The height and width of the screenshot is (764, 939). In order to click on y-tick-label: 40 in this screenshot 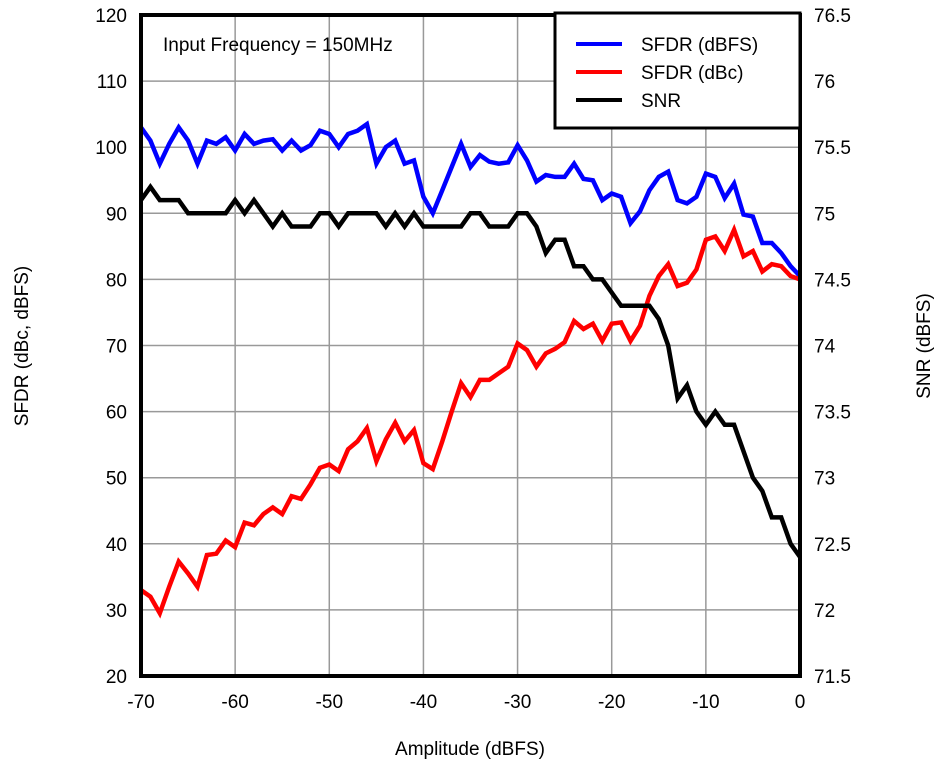, I will do `click(116, 545)`.